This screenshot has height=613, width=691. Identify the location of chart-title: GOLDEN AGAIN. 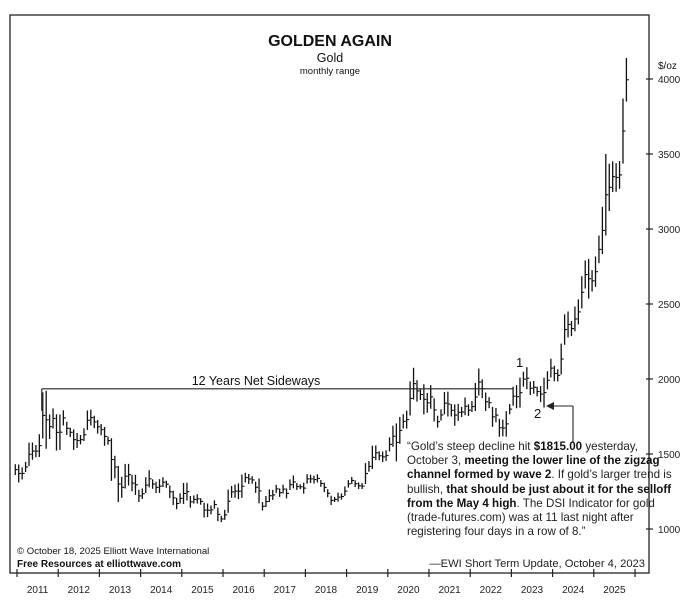
(330, 41).